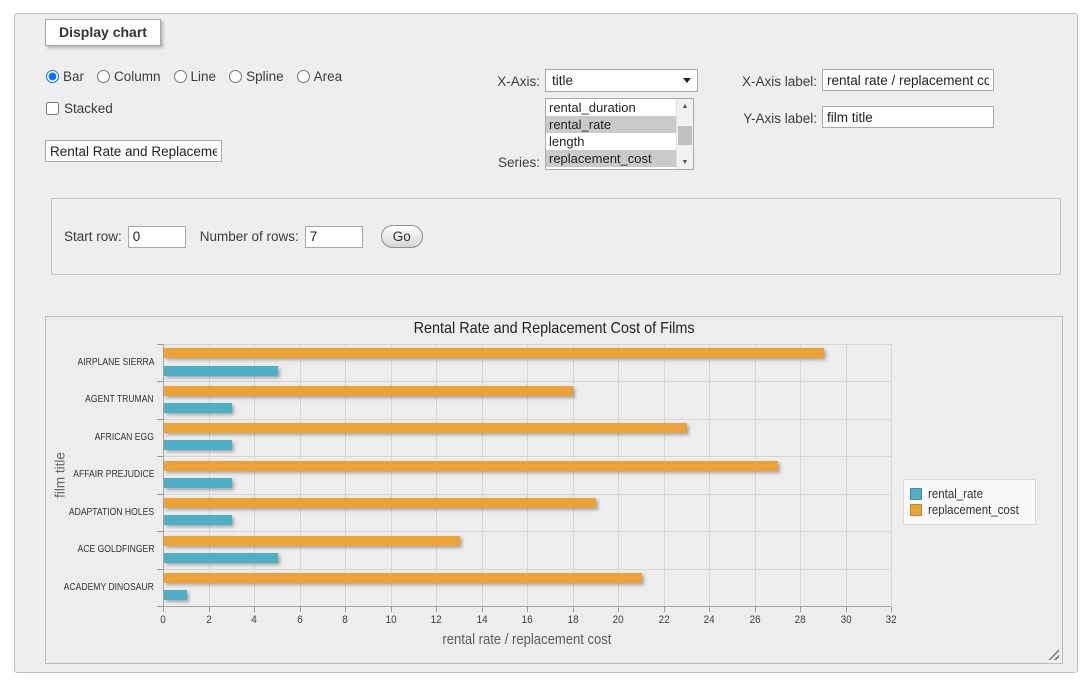 The width and height of the screenshot is (1081, 681). Describe the element at coordinates (969, 502) in the screenshot. I see `chart-legend: rental_rate replacement_cost` at that location.